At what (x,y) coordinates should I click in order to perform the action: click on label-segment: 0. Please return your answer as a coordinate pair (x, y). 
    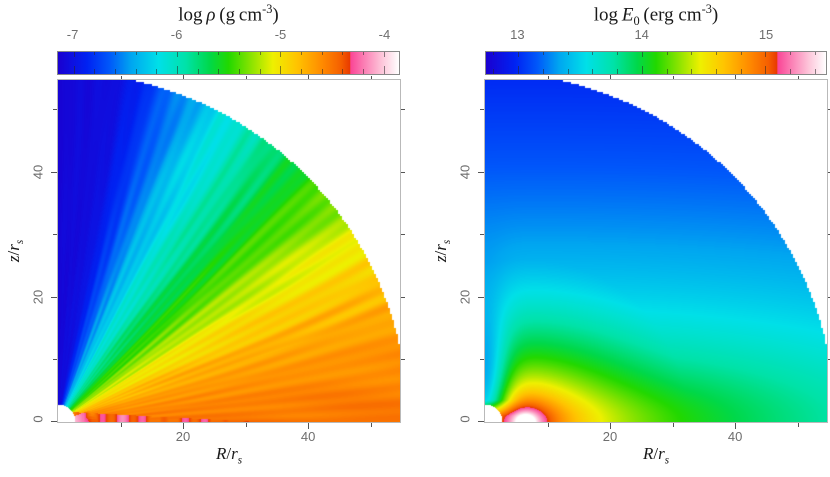
    Looking at the image, I should click on (636, 21).